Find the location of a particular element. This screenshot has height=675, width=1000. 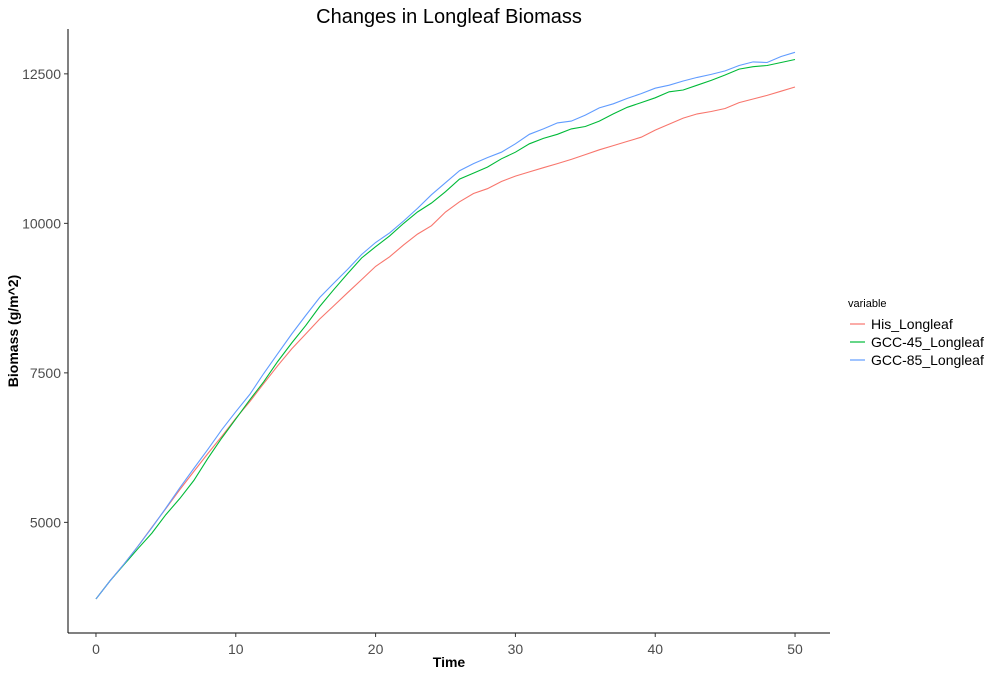

chart-title: Changes in Longleaf Biomass is located at coordinates (449, 17).